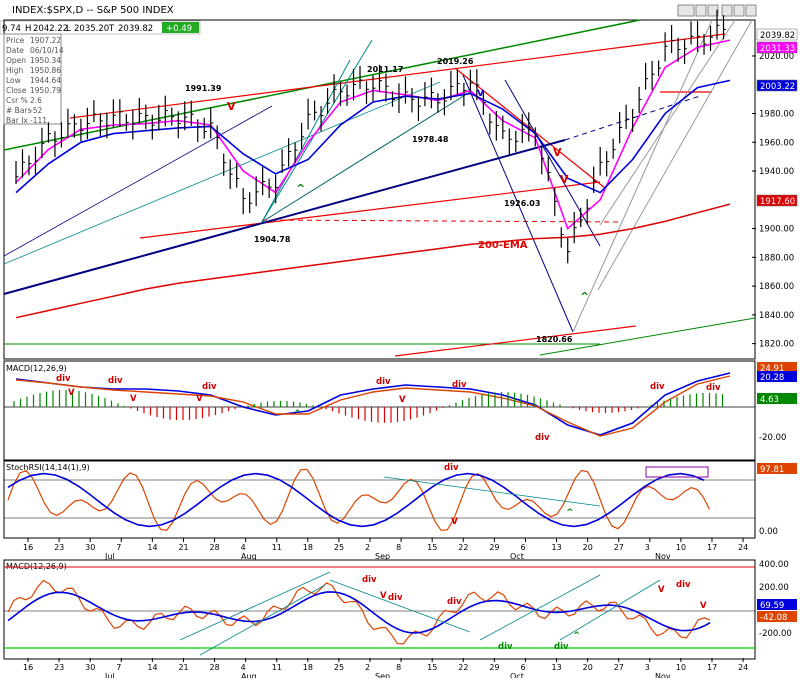 This screenshot has width=800, height=682. What do you see at coordinates (739, 10) in the screenshot?
I see `maximize-button` at bounding box center [739, 10].